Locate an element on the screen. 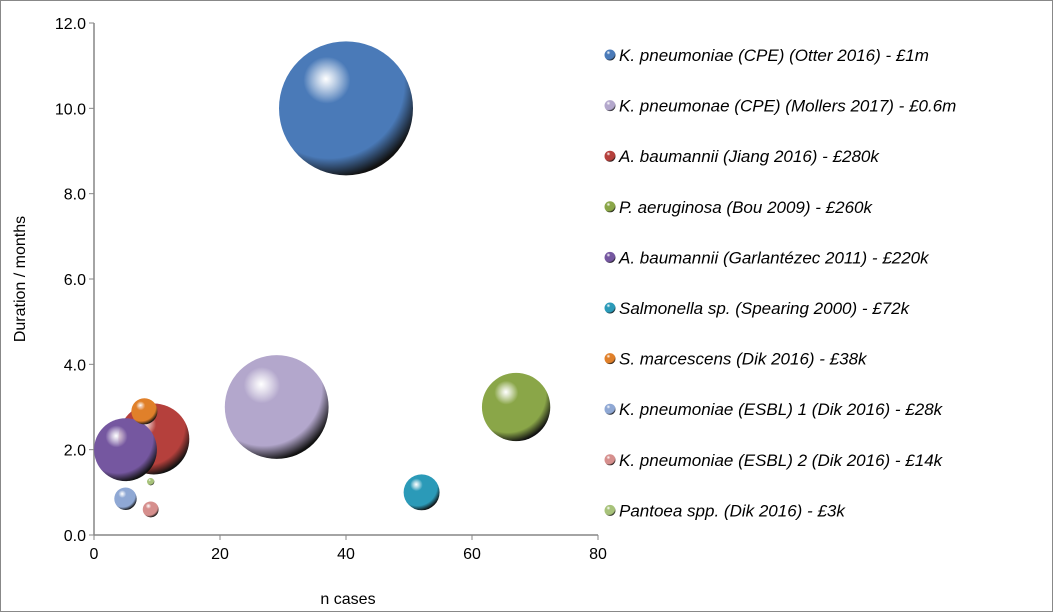 This screenshot has width=1053, height=612. y-tick-label: 2.0 is located at coordinates (75, 451).